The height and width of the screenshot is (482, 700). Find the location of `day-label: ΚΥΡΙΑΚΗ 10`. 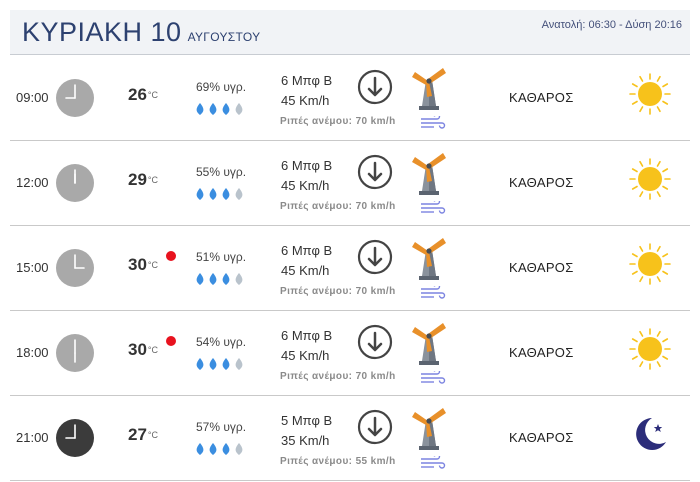

day-label: ΚΥΡΙΑΚΗ 10 is located at coordinates (102, 32).